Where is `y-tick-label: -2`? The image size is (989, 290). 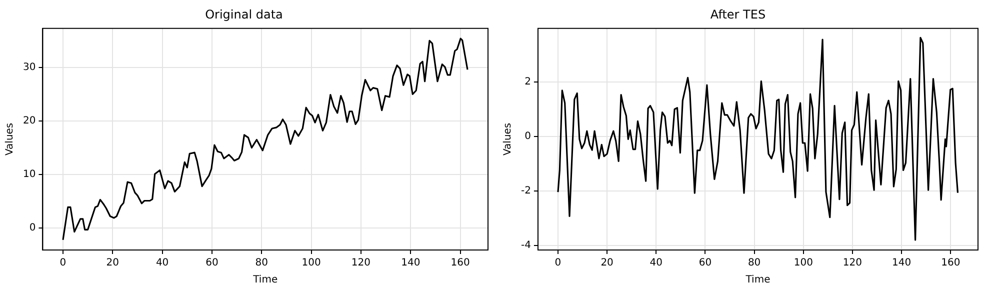 y-tick-label: -2 is located at coordinates (525, 191).